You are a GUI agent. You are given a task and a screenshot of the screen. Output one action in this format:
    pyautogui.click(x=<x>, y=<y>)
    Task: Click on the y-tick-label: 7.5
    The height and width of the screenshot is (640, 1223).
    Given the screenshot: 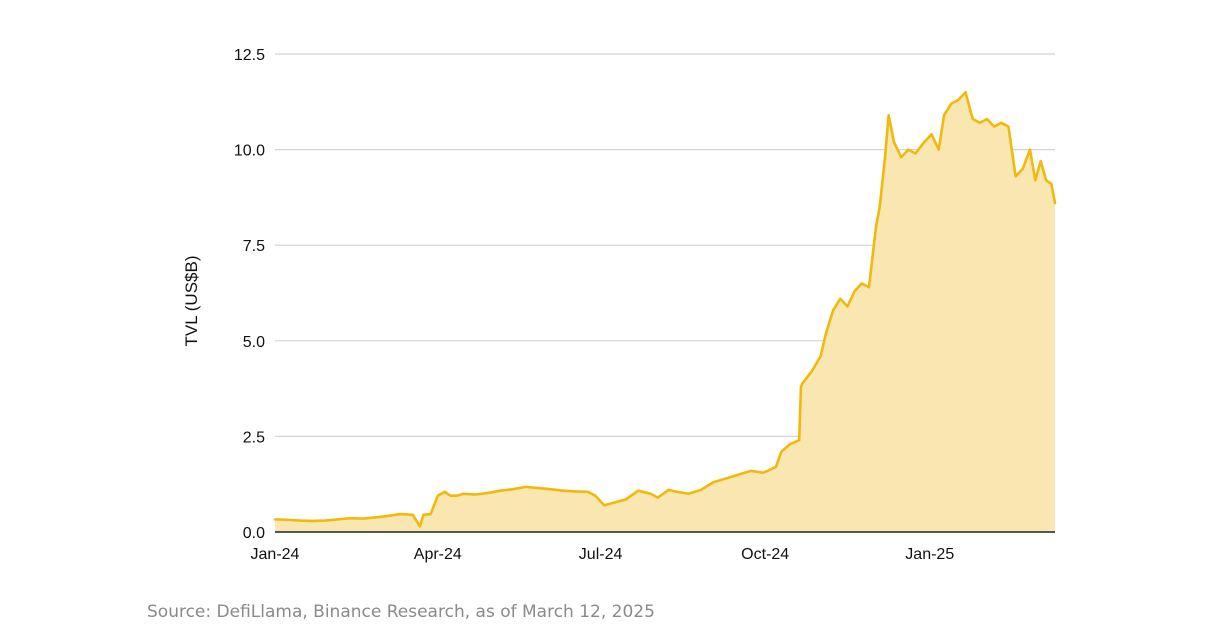 What is the action you would take?
    pyautogui.click(x=254, y=246)
    